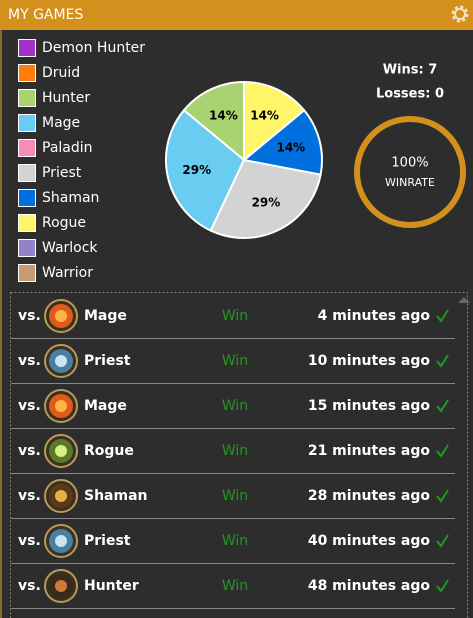  Describe the element at coordinates (67, 273) in the screenshot. I see `legend-label: Warrior` at that location.